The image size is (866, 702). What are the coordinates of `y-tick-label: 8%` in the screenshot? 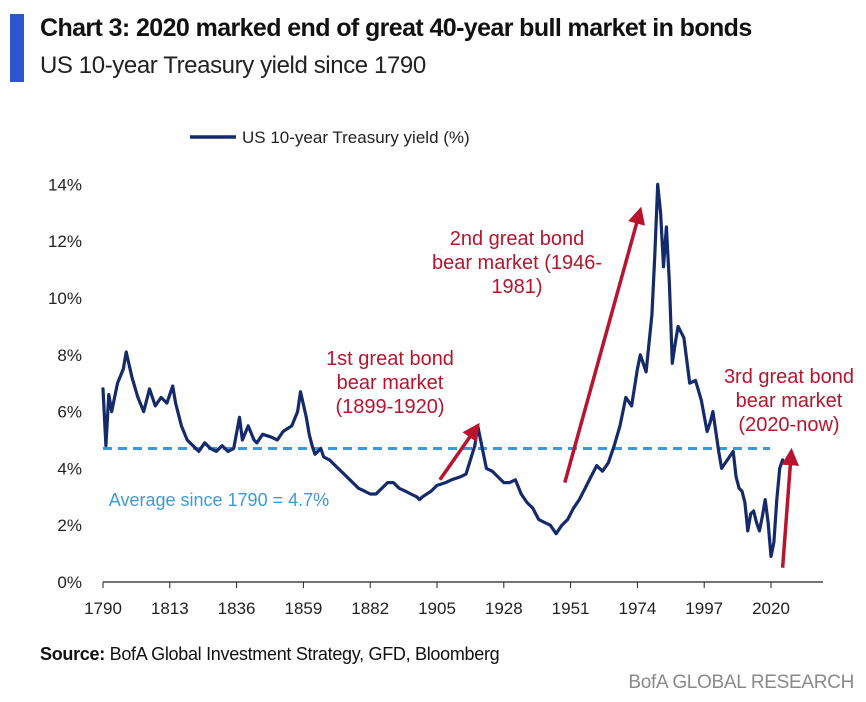 It's located at (69, 355).